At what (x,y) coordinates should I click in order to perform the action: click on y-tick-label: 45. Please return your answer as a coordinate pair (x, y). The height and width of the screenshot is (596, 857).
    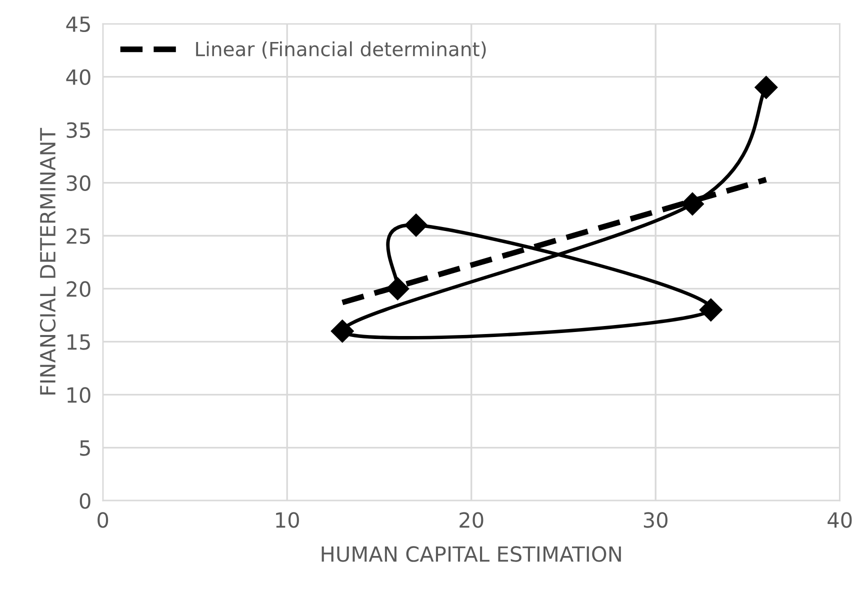
    Looking at the image, I should click on (78, 24).